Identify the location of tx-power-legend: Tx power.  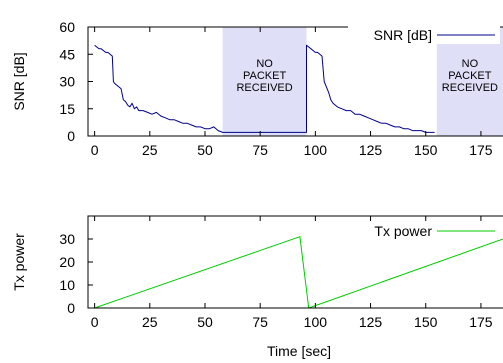
(424, 230).